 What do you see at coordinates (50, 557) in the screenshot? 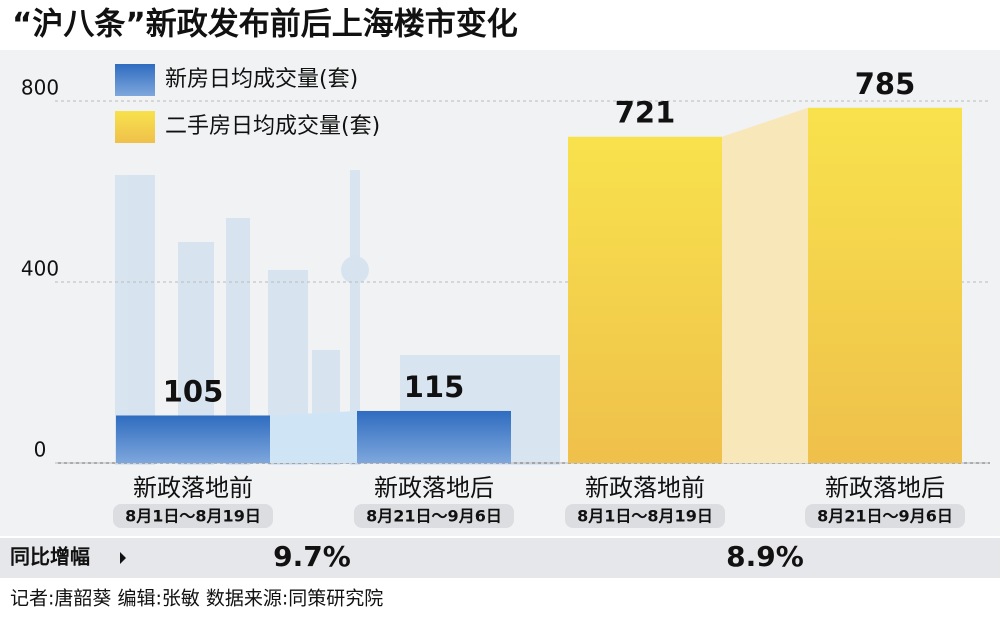
I see `growth-label: 同比增幅` at bounding box center [50, 557].